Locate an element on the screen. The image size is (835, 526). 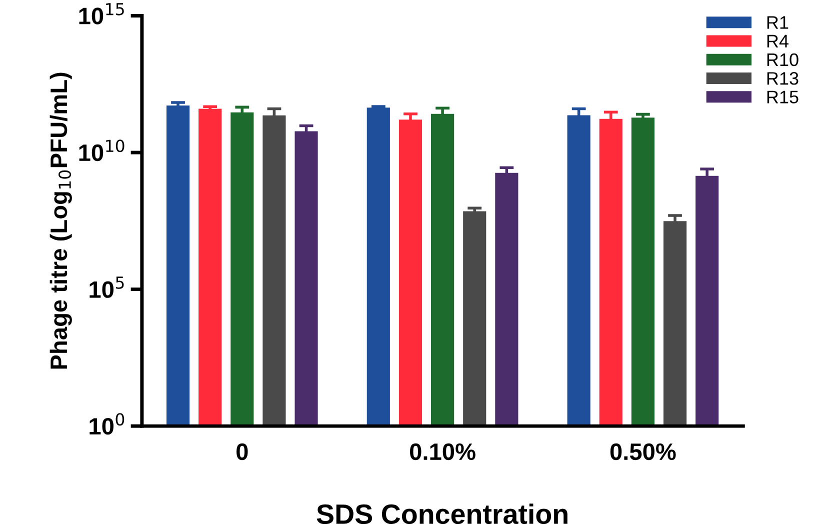
y-tick-label: 10$^{0}$ is located at coordinates (107, 424).